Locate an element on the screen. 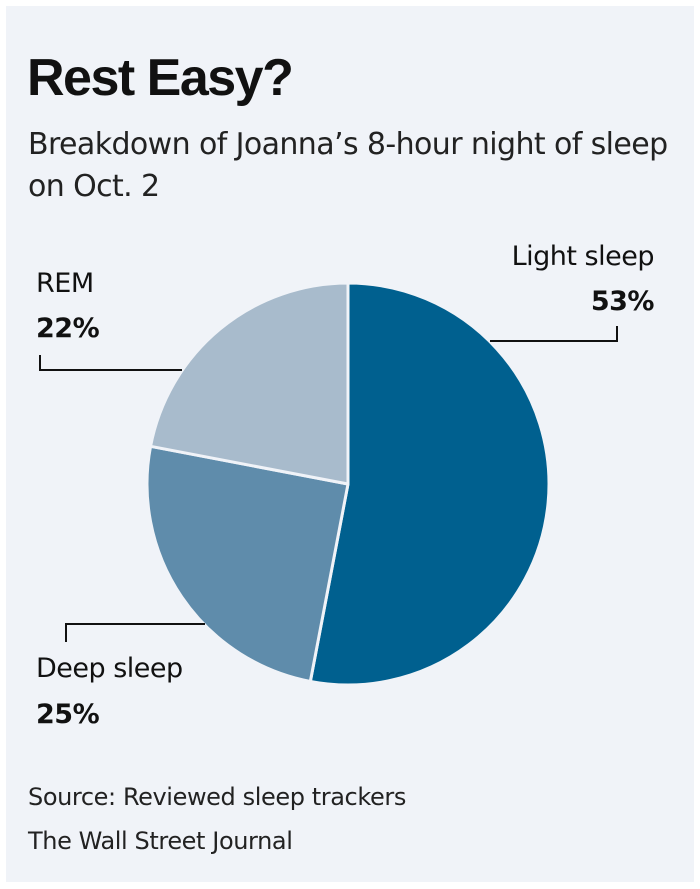 The height and width of the screenshot is (889, 700). slice-rem is located at coordinates (249, 383).